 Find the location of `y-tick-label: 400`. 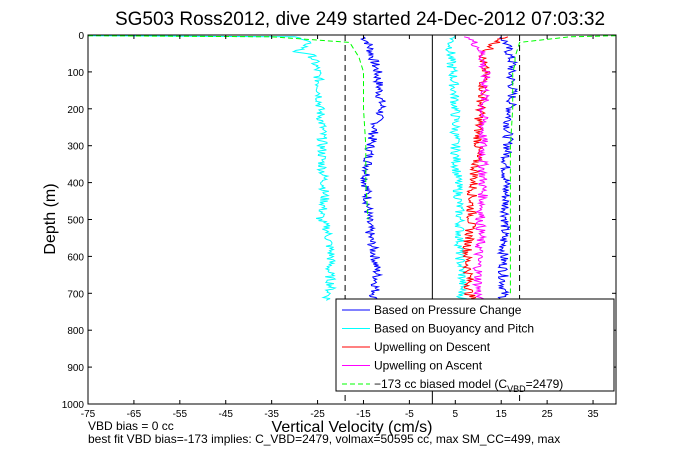

y-tick-label: 400 is located at coordinates (75, 184).